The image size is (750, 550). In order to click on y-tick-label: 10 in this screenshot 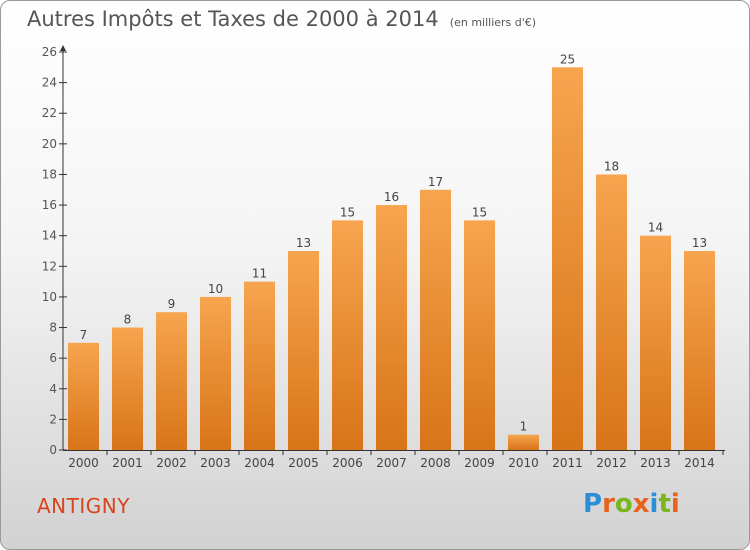, I will do `click(49, 297)`.